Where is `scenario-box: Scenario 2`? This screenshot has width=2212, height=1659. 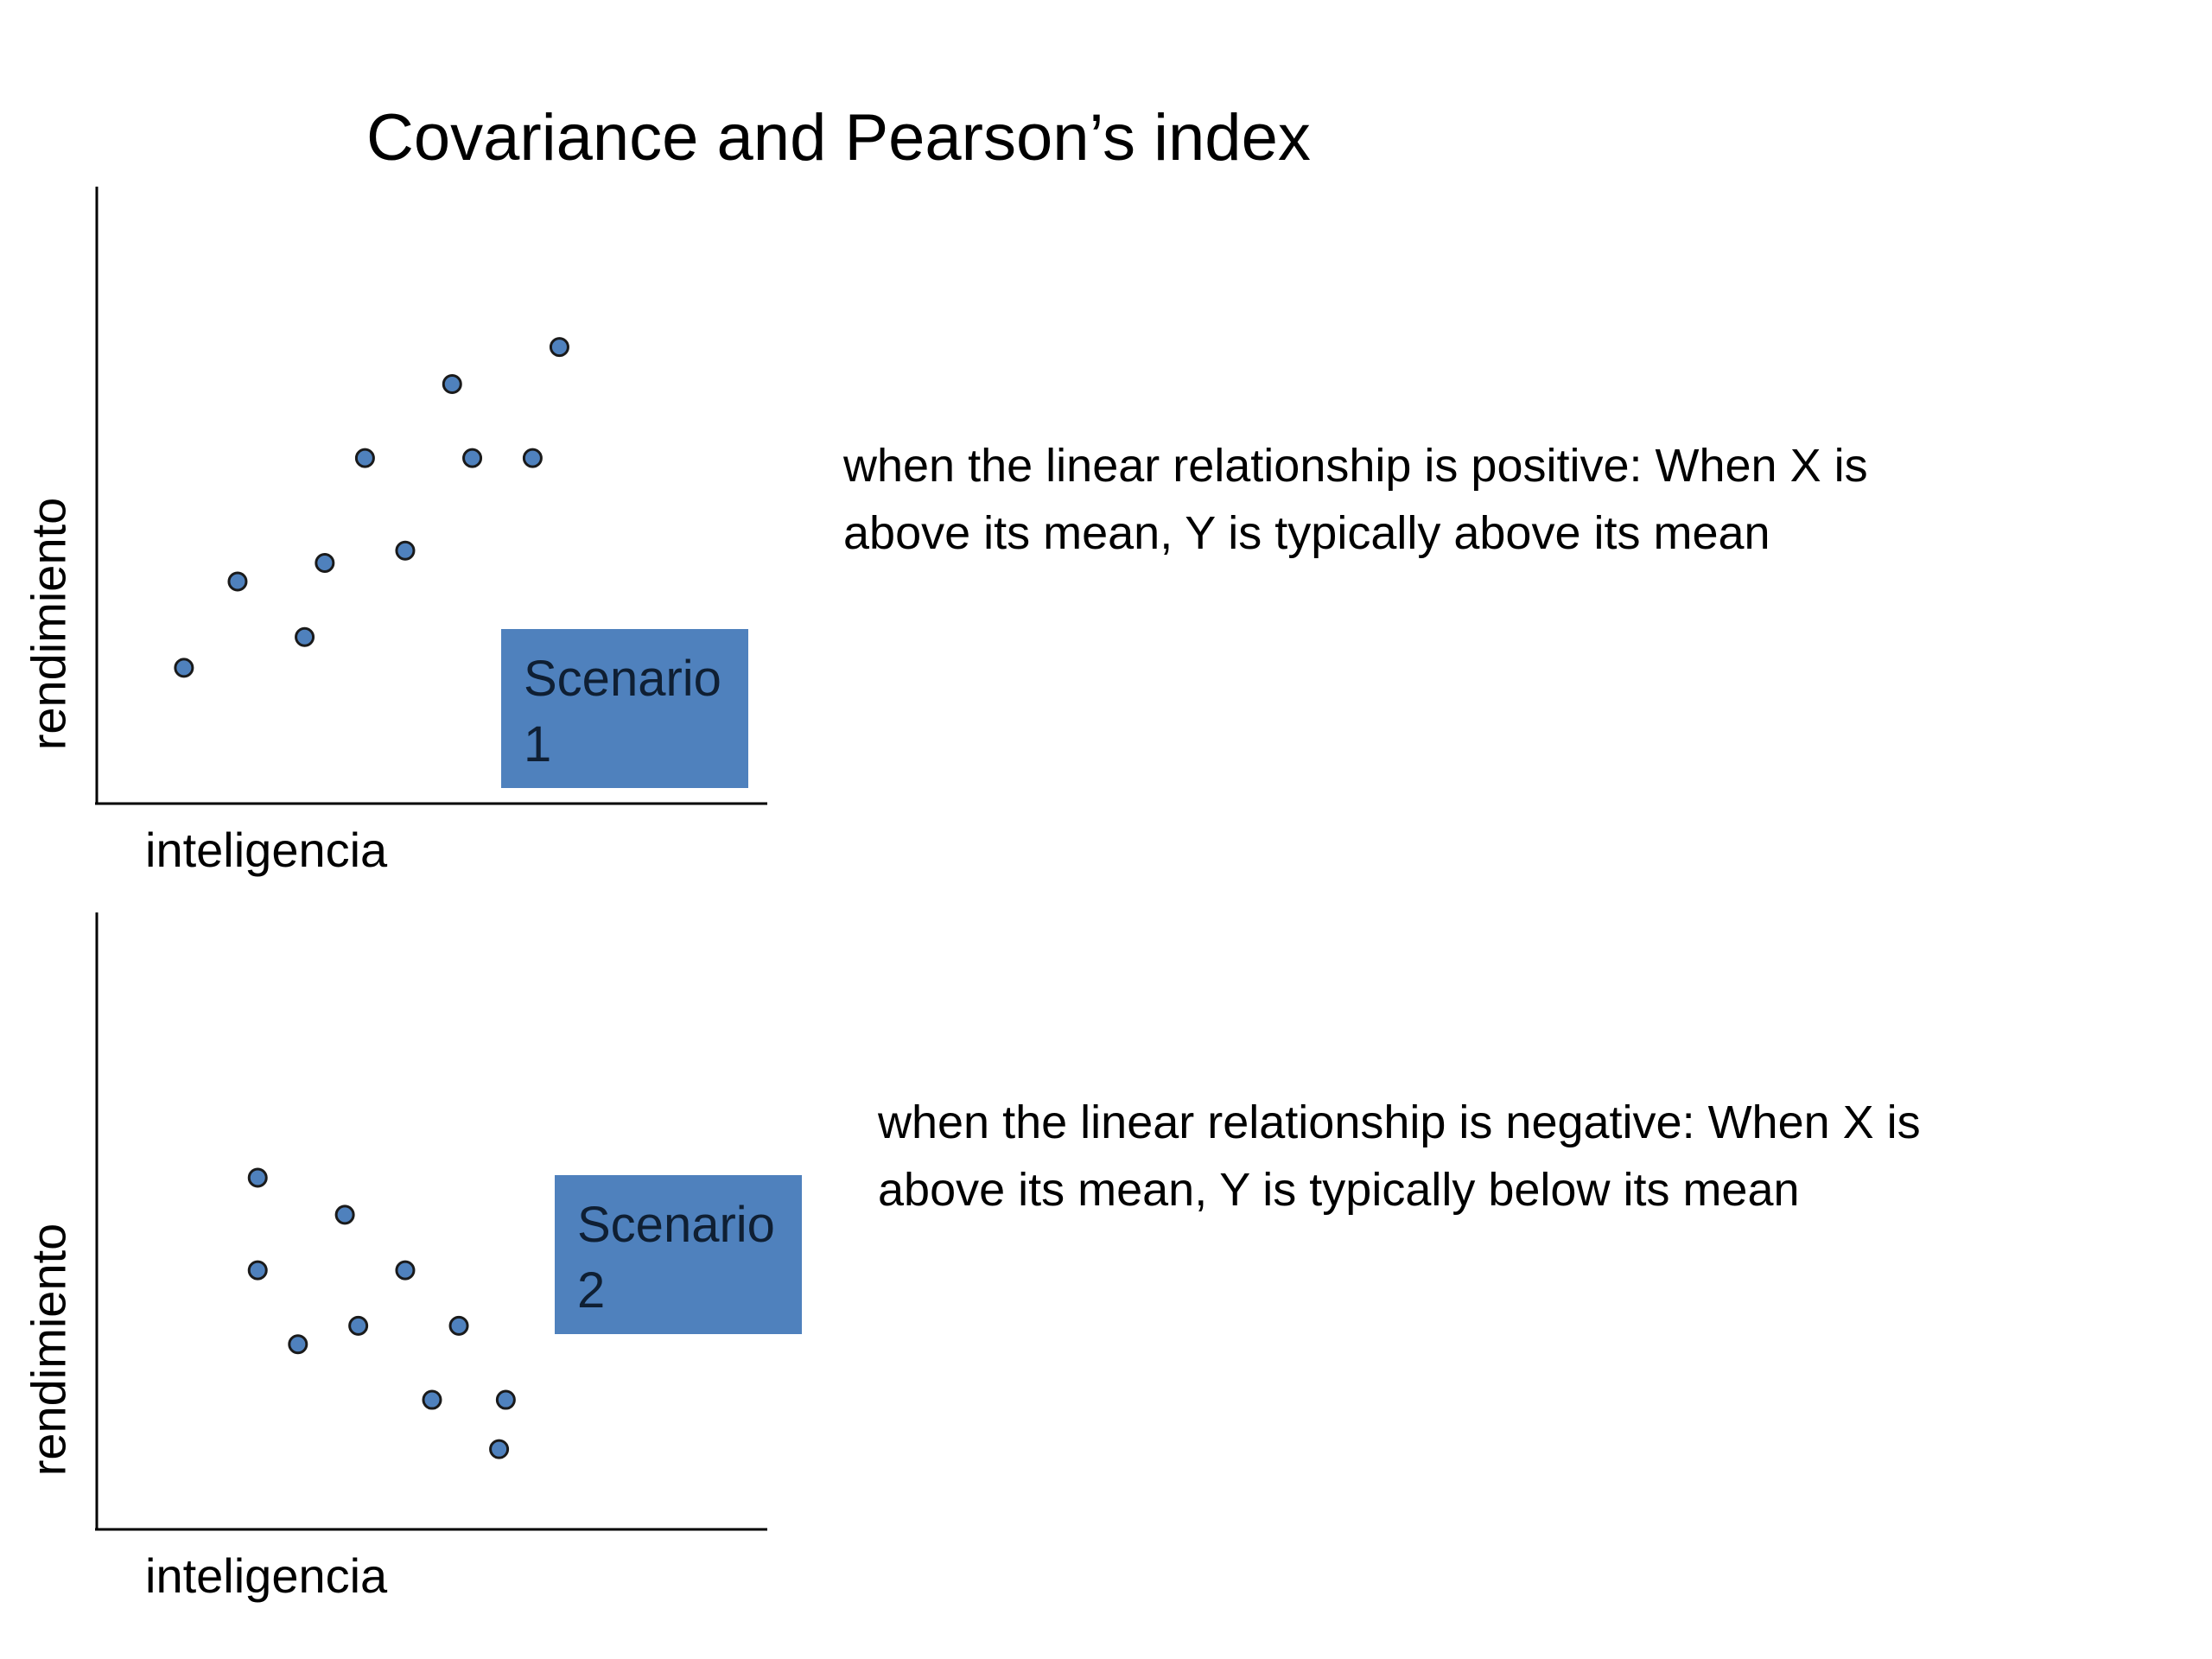
scenario-box: Scenario 2 is located at coordinates (678, 1254).